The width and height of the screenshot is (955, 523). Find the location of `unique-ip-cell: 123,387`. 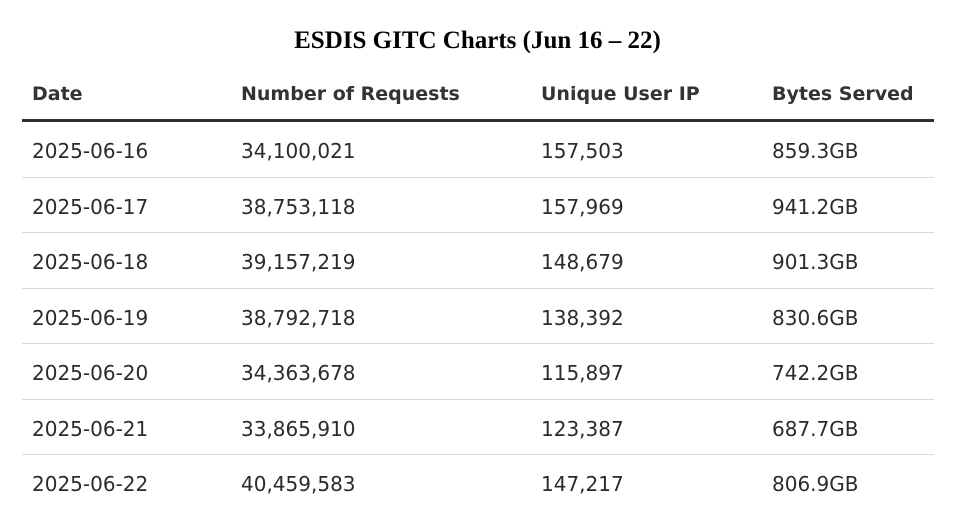

unique-ip-cell: 123,387 is located at coordinates (582, 428).